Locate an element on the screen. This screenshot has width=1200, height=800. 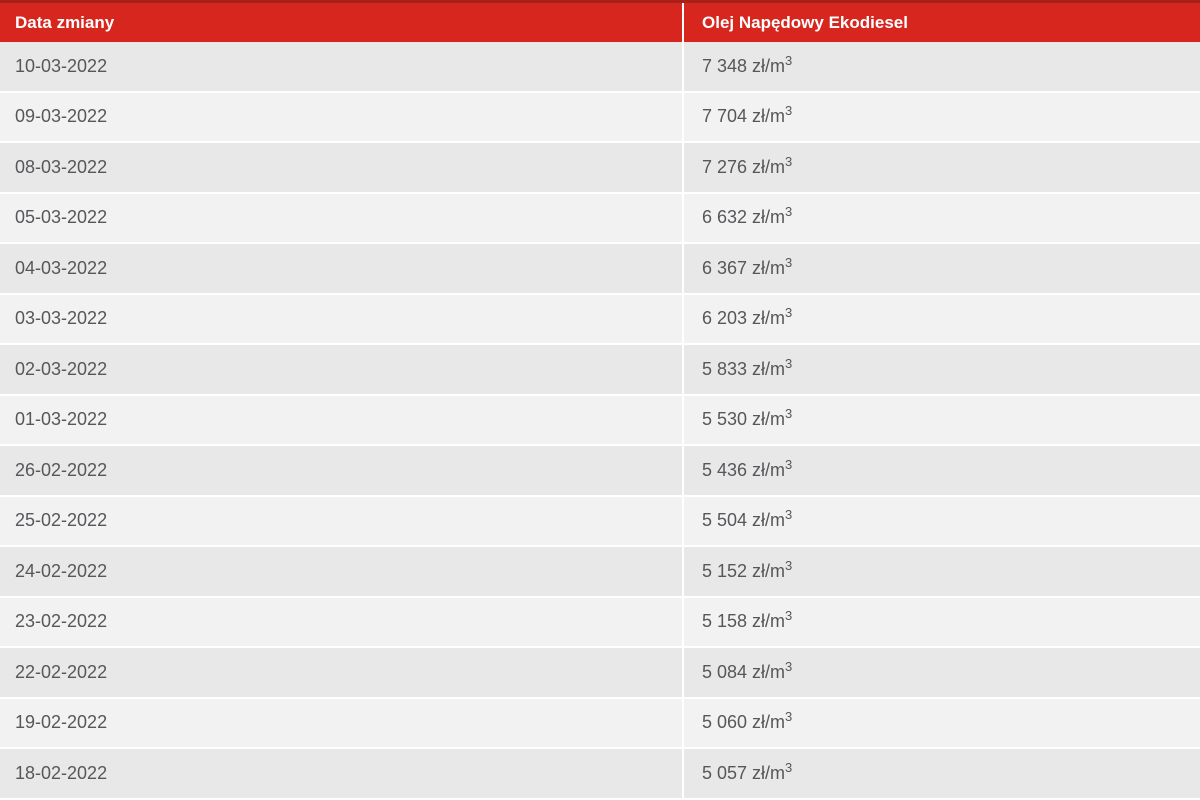
table-row: 23-02-2022 5 158 zł/m3 is located at coordinates (600, 622).